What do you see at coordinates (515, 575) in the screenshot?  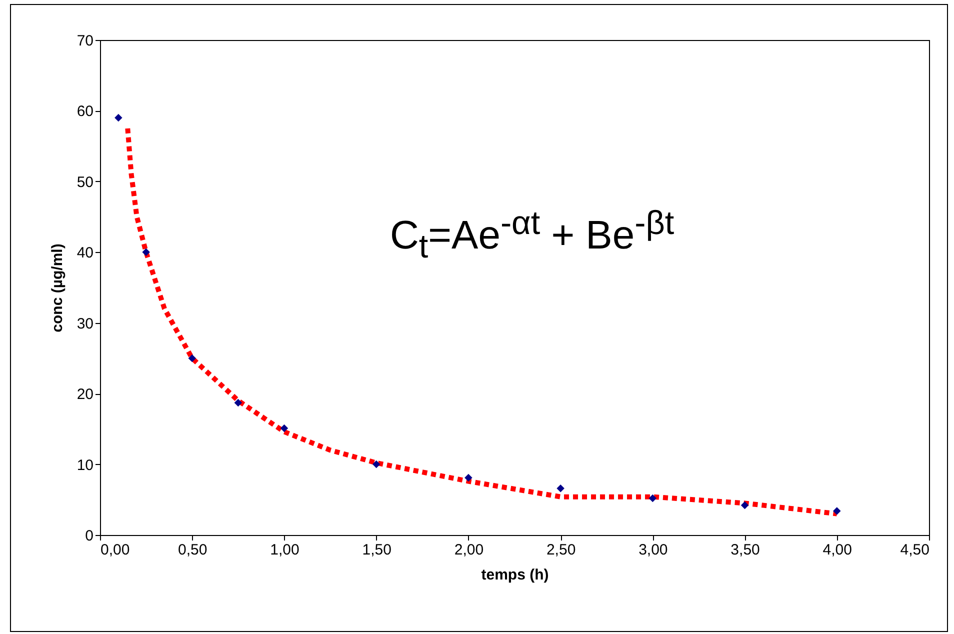 I see `x-axis-title: temps (h)` at bounding box center [515, 575].